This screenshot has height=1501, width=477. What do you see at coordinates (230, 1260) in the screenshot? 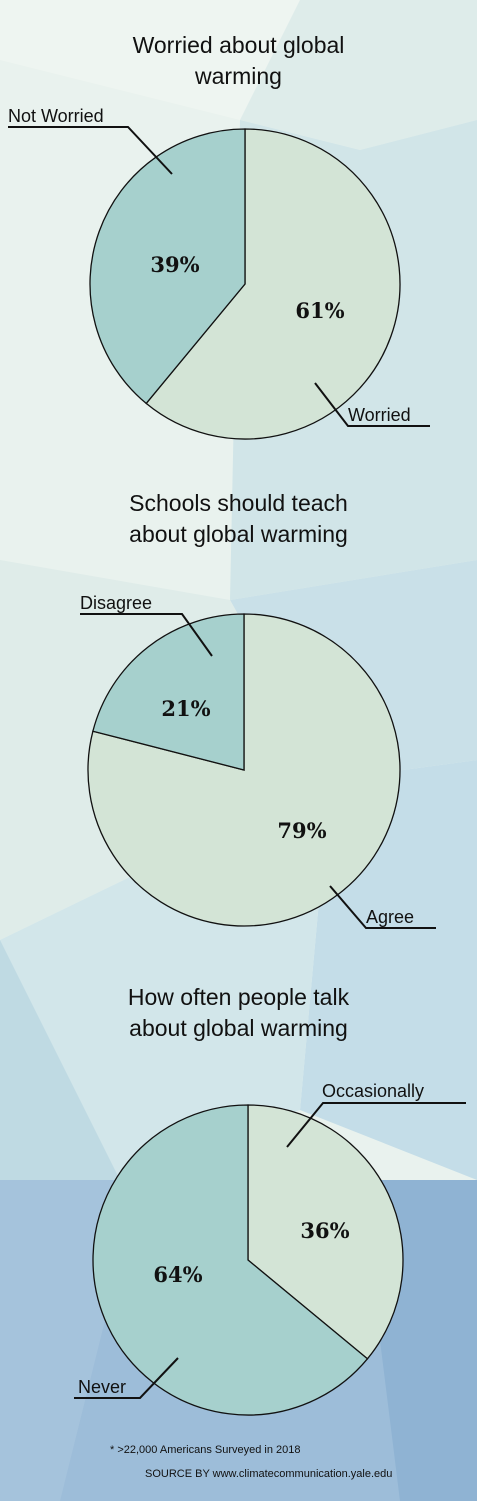
I see `pie-slice-never` at bounding box center [230, 1260].